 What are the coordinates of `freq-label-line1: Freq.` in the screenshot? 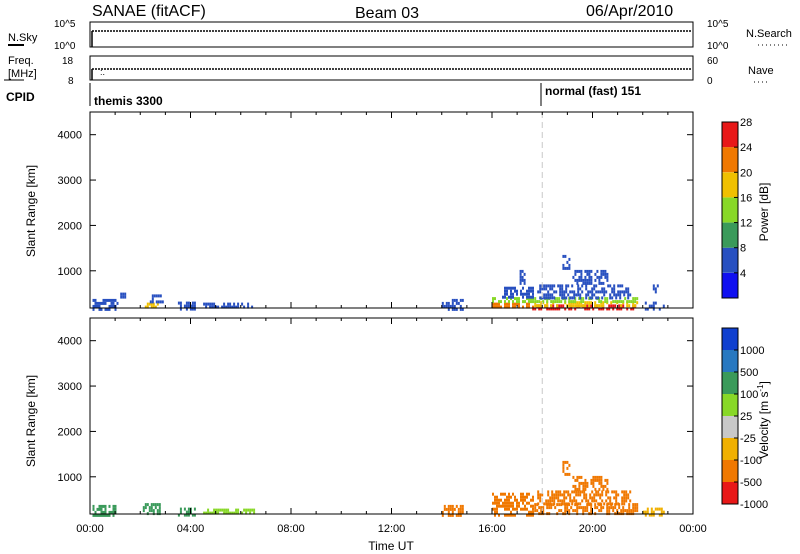 It's located at (21, 61).